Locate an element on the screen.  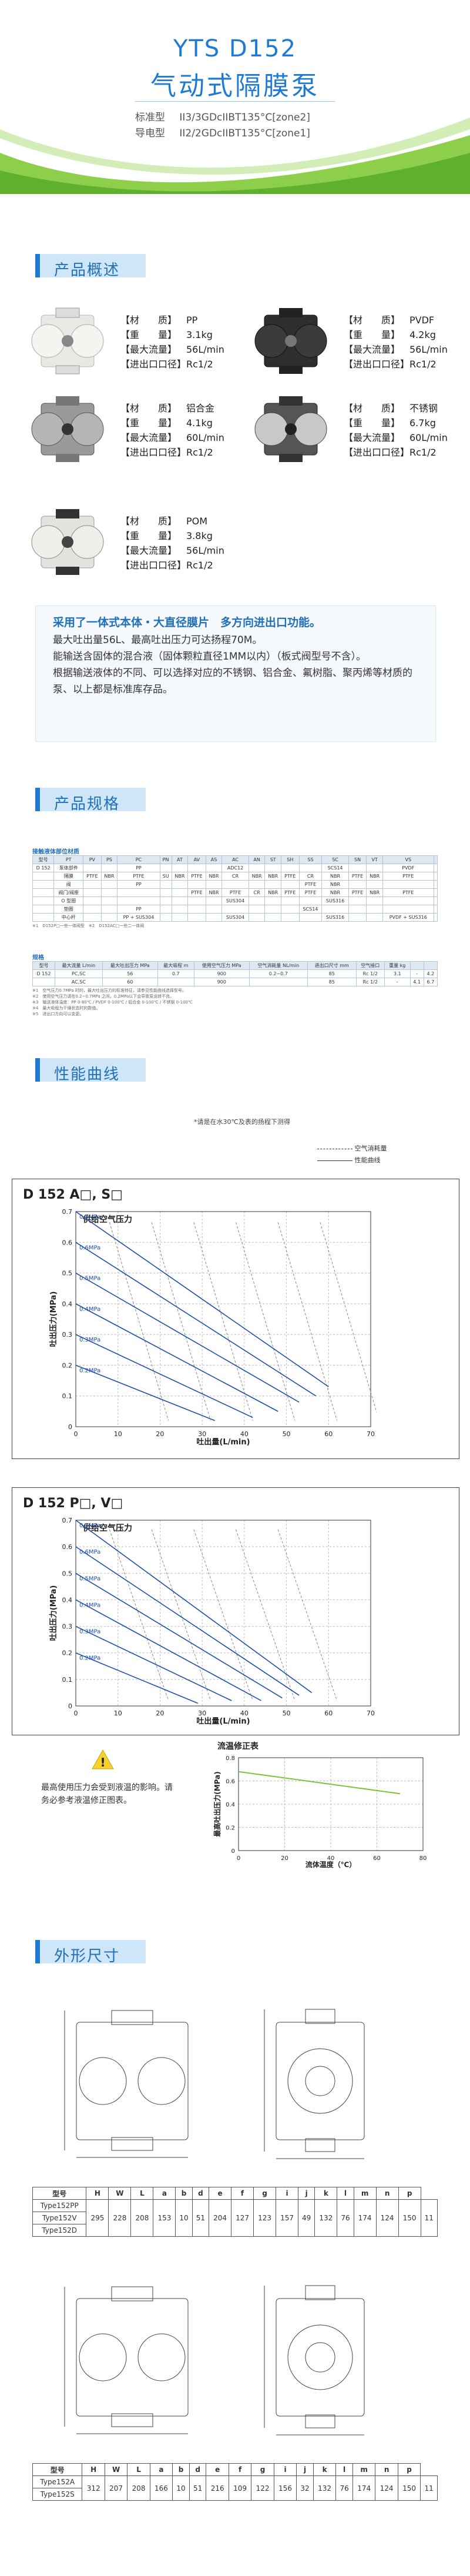
chart-title: D 152 A□, S□ is located at coordinates (73, 1194).